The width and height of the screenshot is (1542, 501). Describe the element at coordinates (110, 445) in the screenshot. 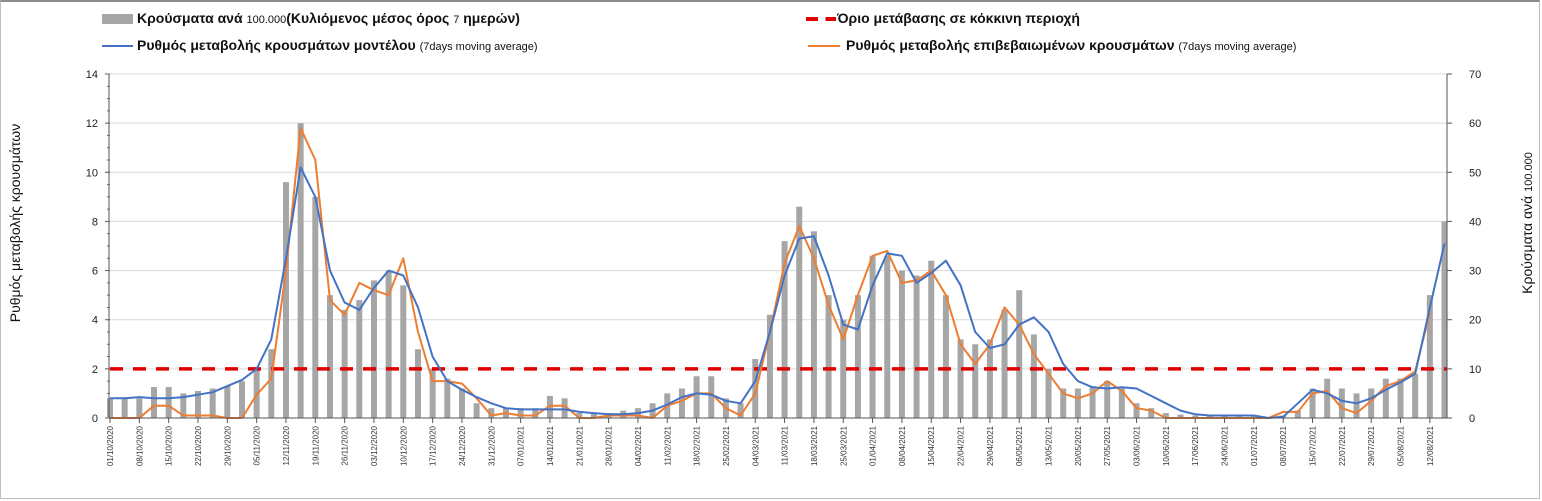

I see `x-tick-label: 01/10/2020` at that location.